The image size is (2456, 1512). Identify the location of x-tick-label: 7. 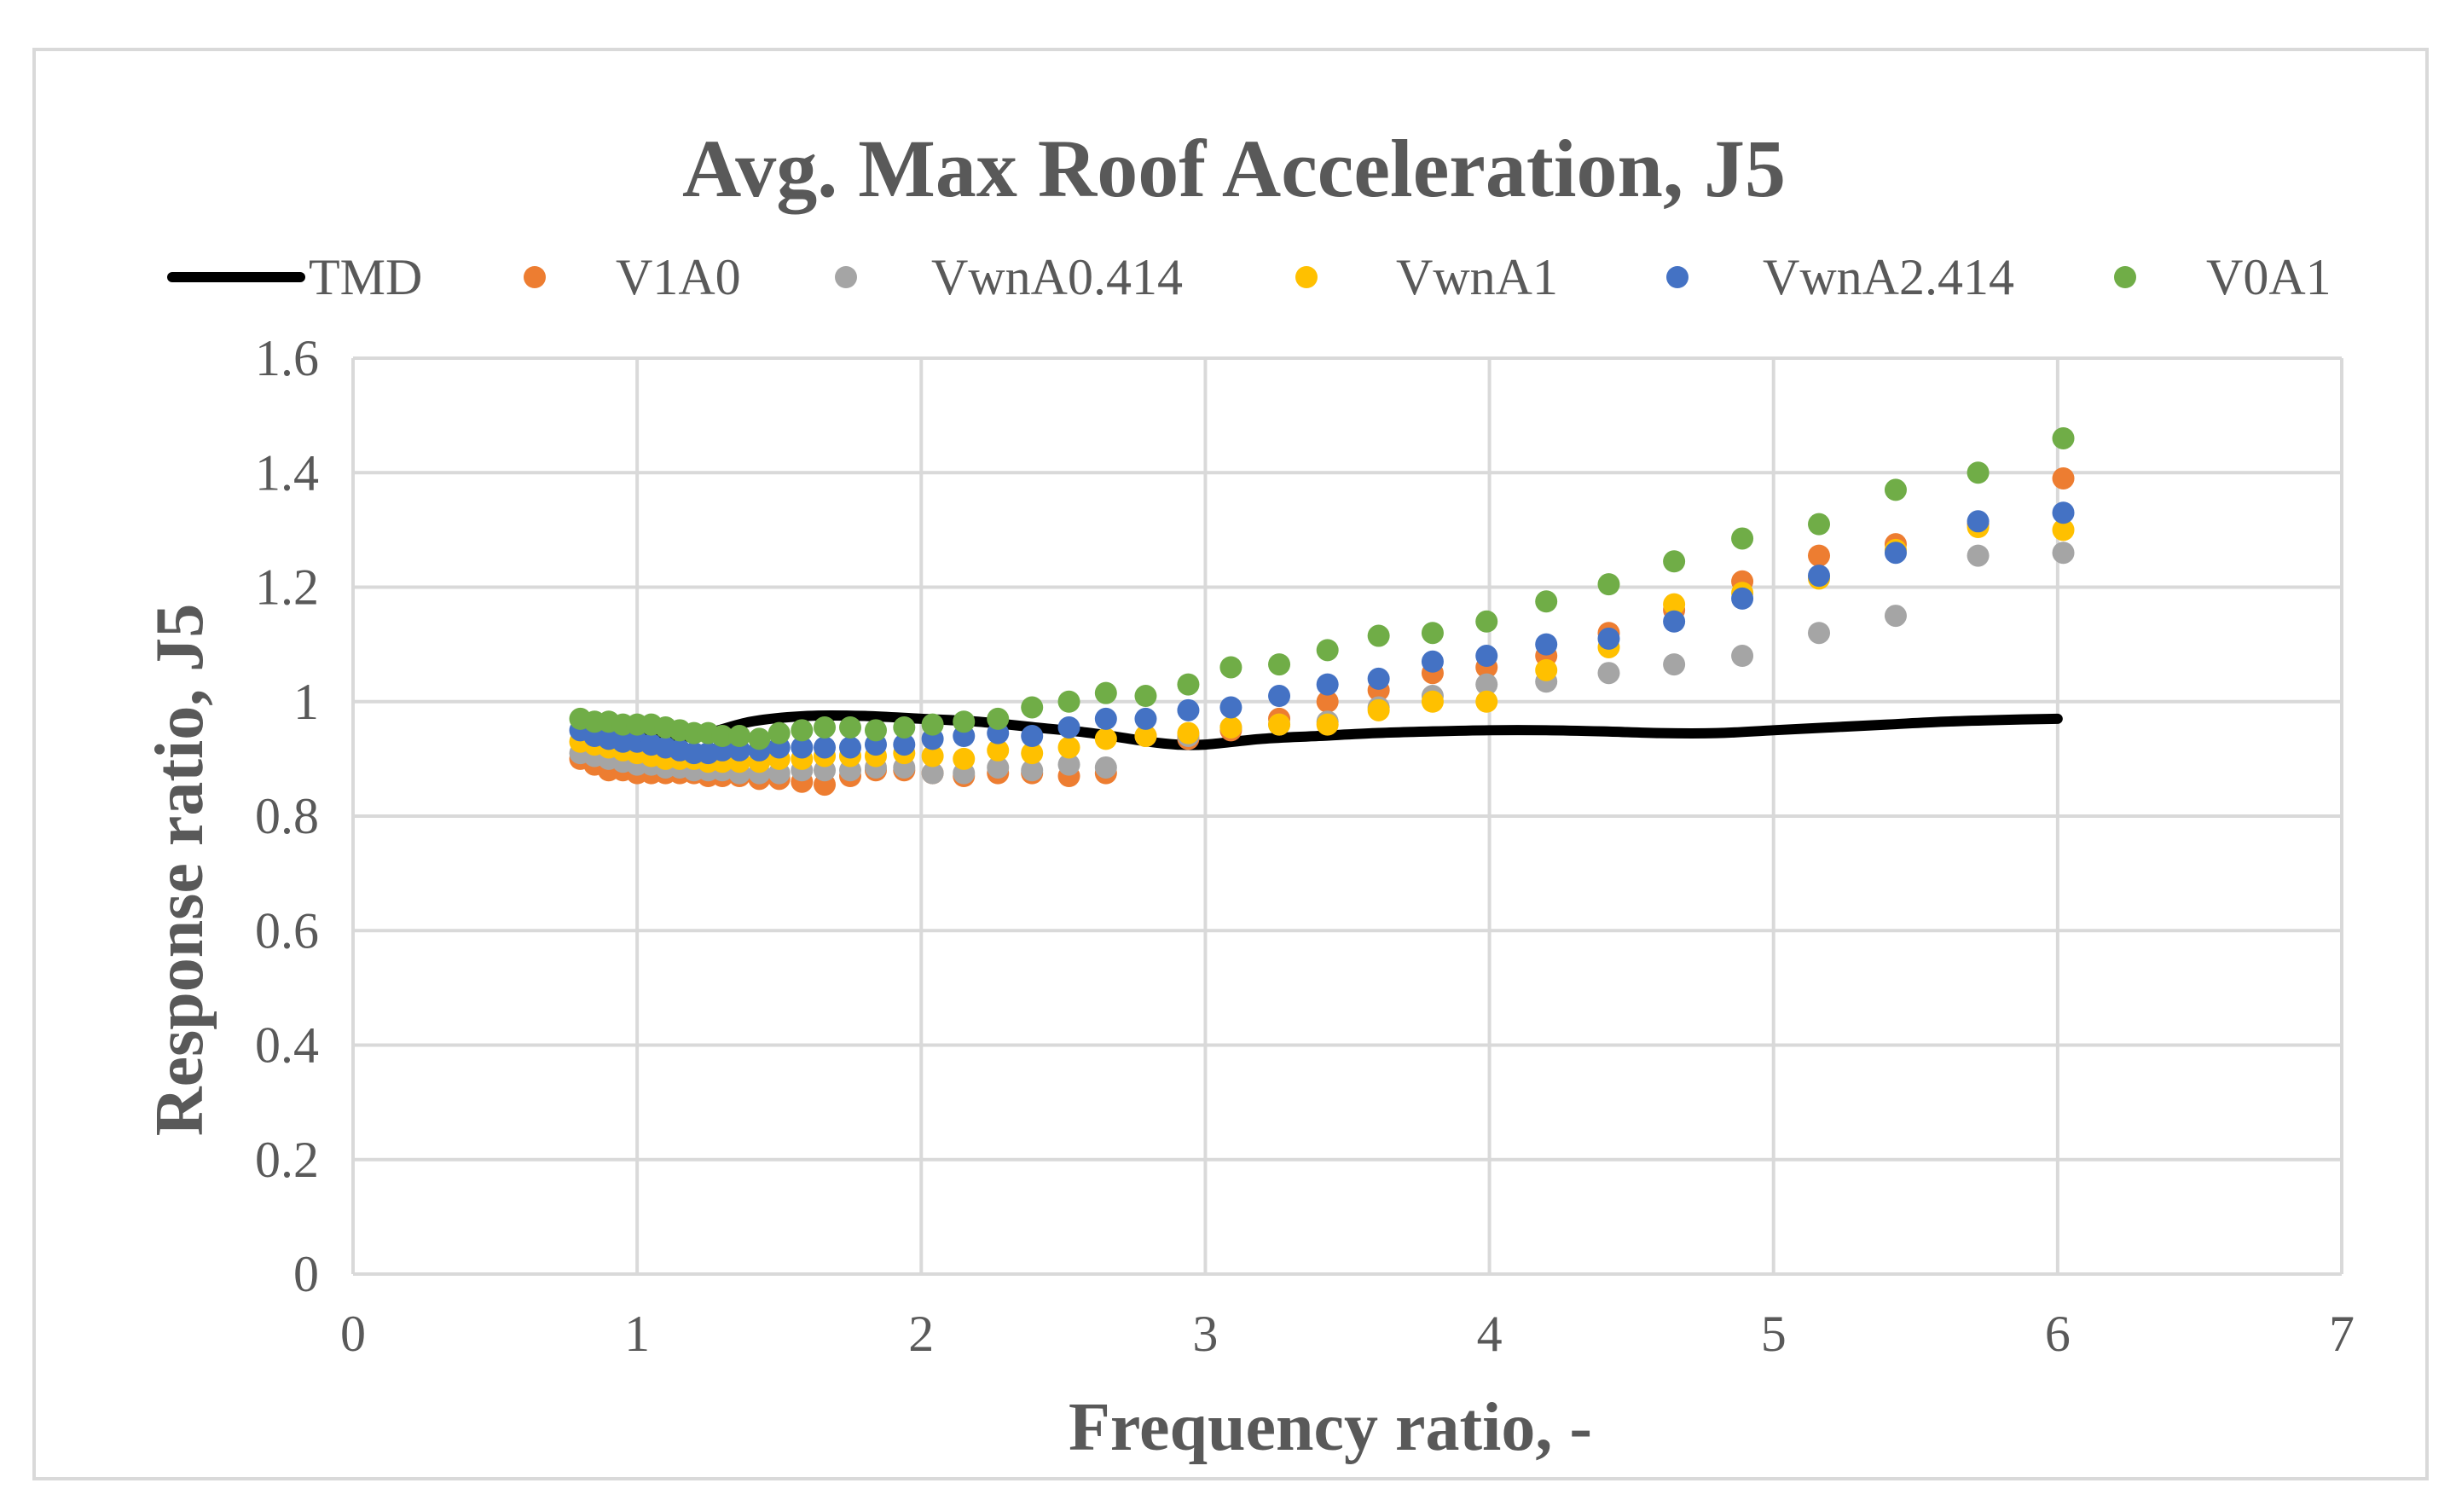
(2342, 1334).